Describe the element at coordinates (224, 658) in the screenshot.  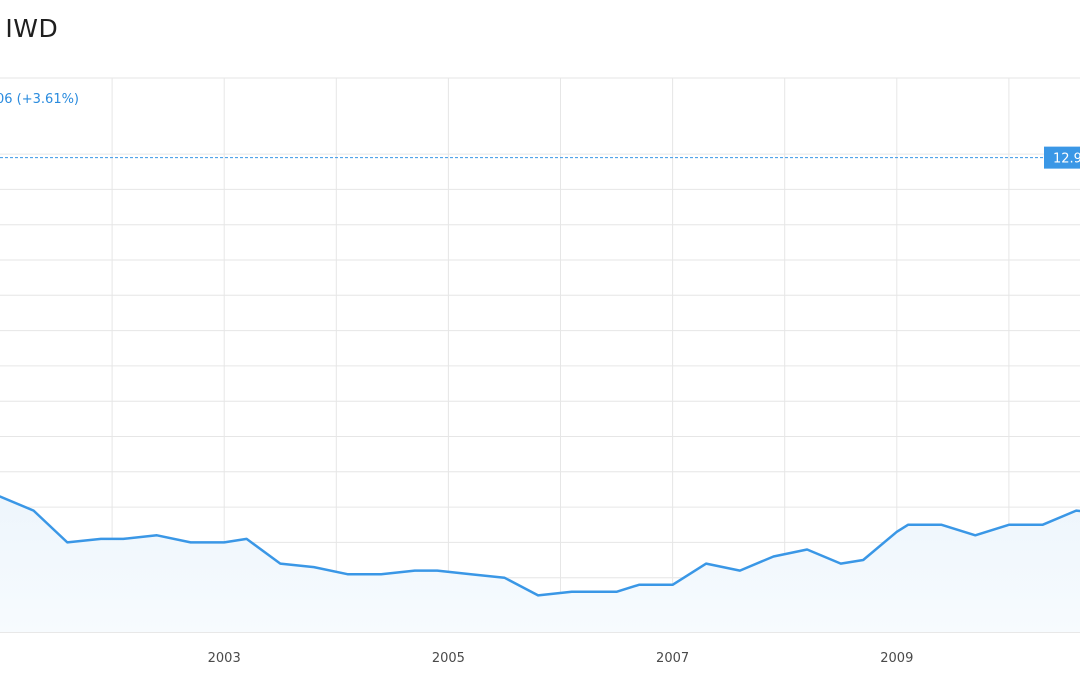
I see `x-tick-label: 2003` at that location.